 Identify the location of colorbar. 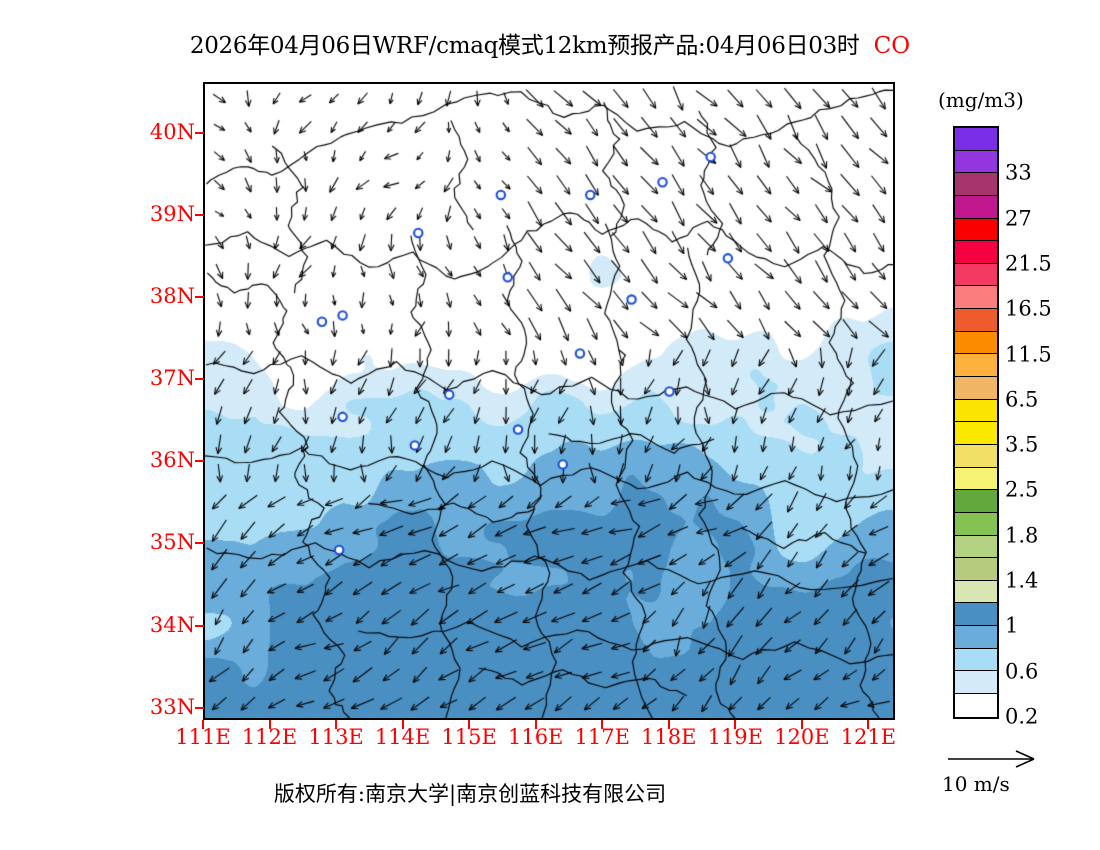
(976, 422).